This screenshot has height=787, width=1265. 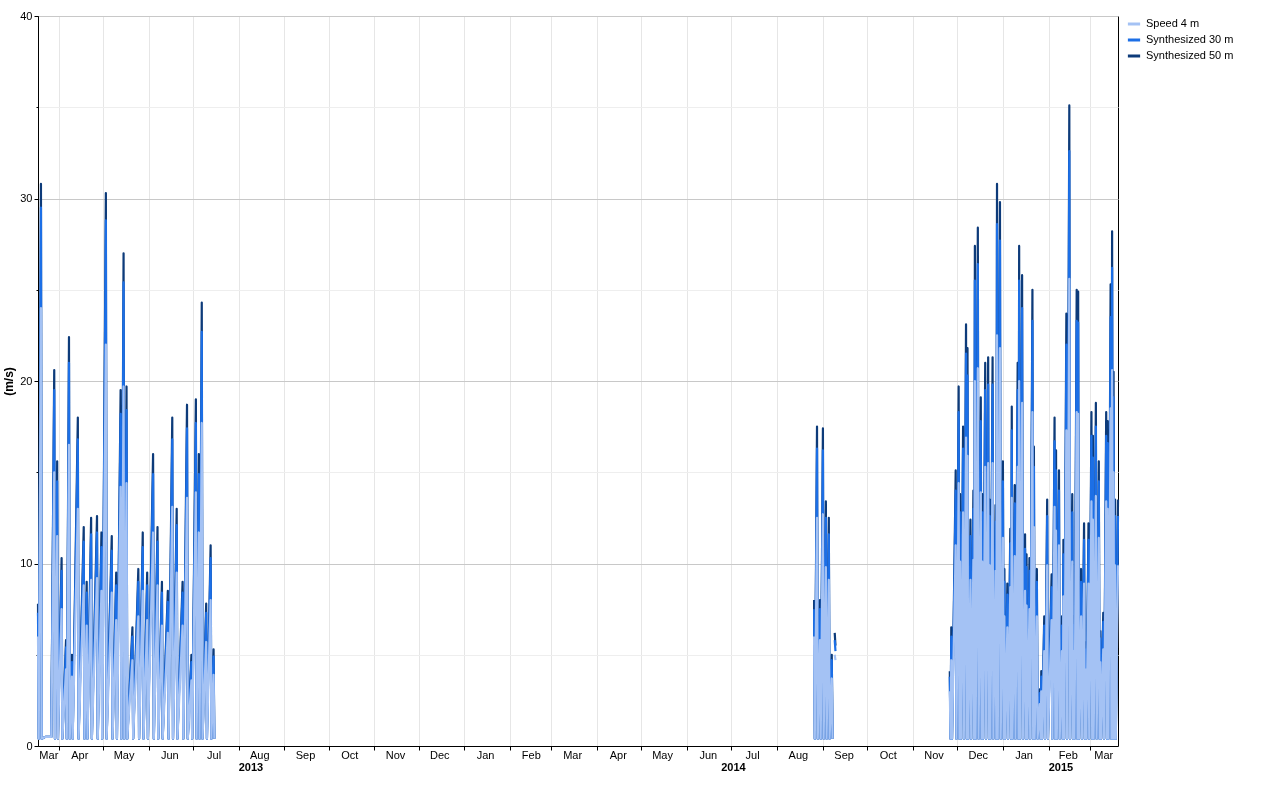 I want to click on y-tick-label: 40, so click(x=26, y=15).